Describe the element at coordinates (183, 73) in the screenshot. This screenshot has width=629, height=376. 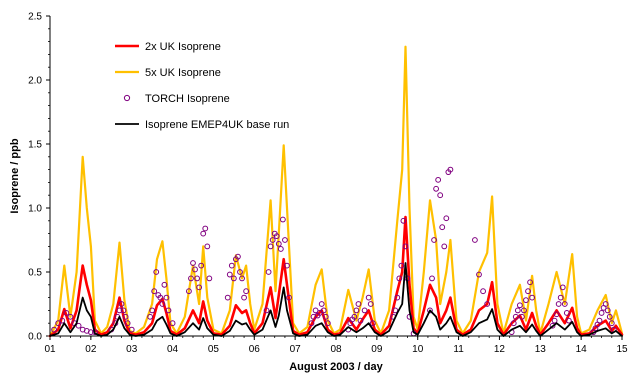
I see `legend-label-5x-uk-isoprene: 5x UK Isoprene` at that location.